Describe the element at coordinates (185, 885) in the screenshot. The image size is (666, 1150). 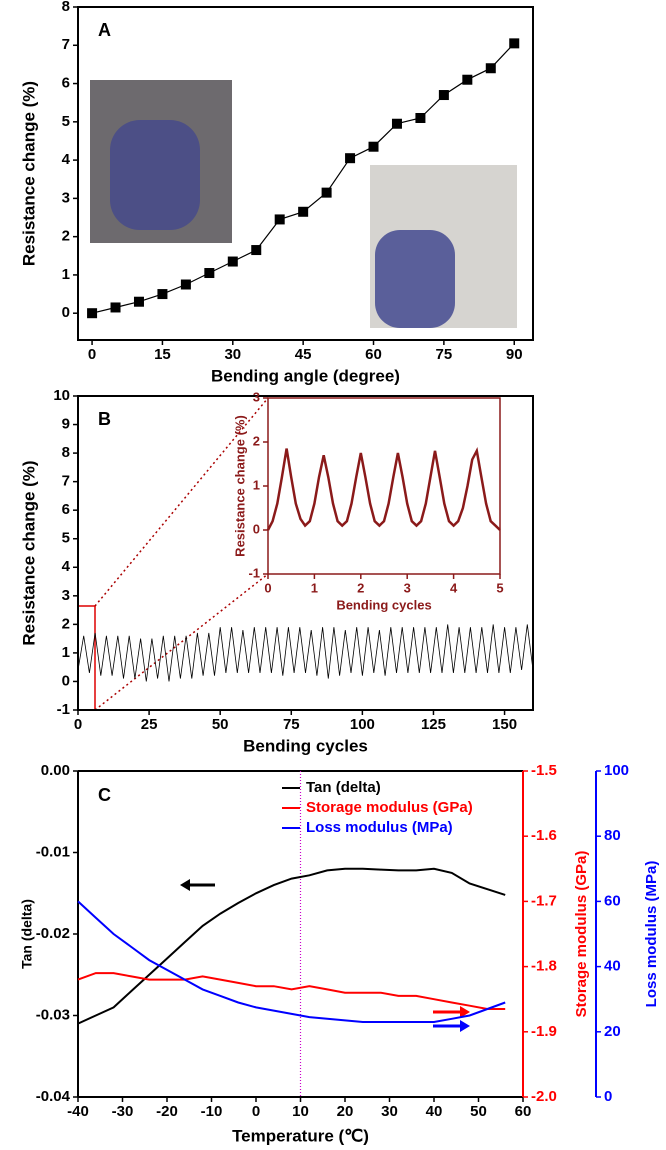
I see `axis-arrow` at that location.